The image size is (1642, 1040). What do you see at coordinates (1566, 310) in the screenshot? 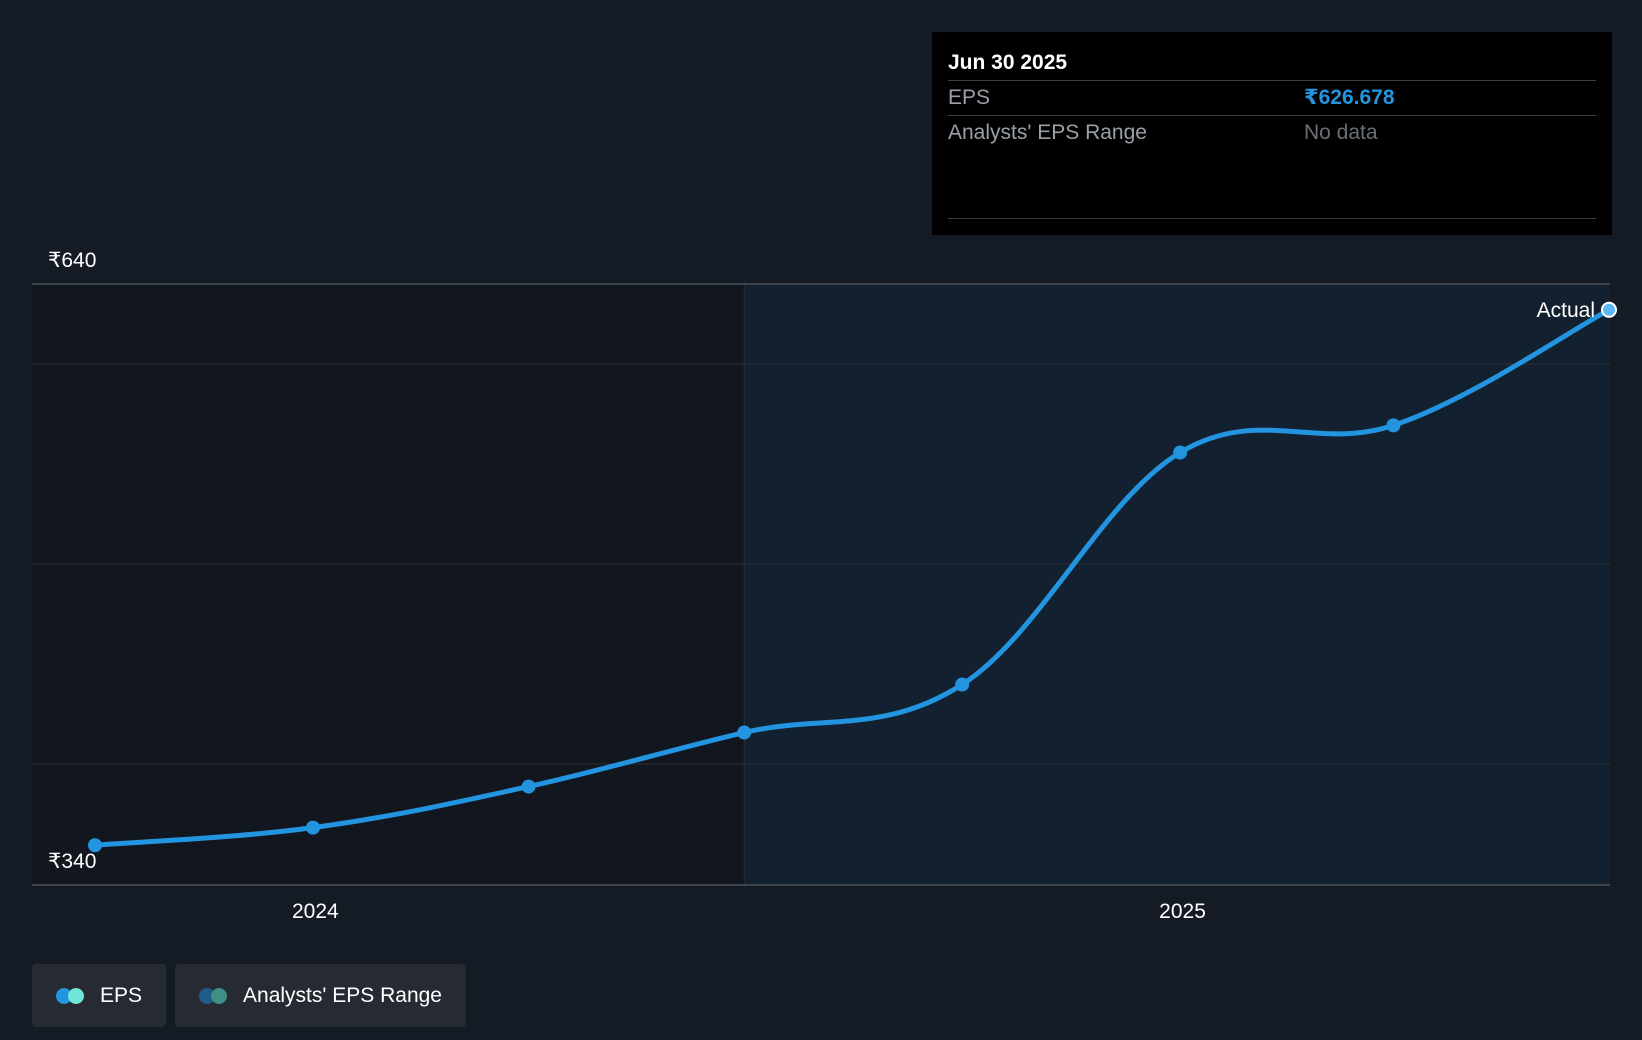
I see `actual-label: Actual` at bounding box center [1566, 310].